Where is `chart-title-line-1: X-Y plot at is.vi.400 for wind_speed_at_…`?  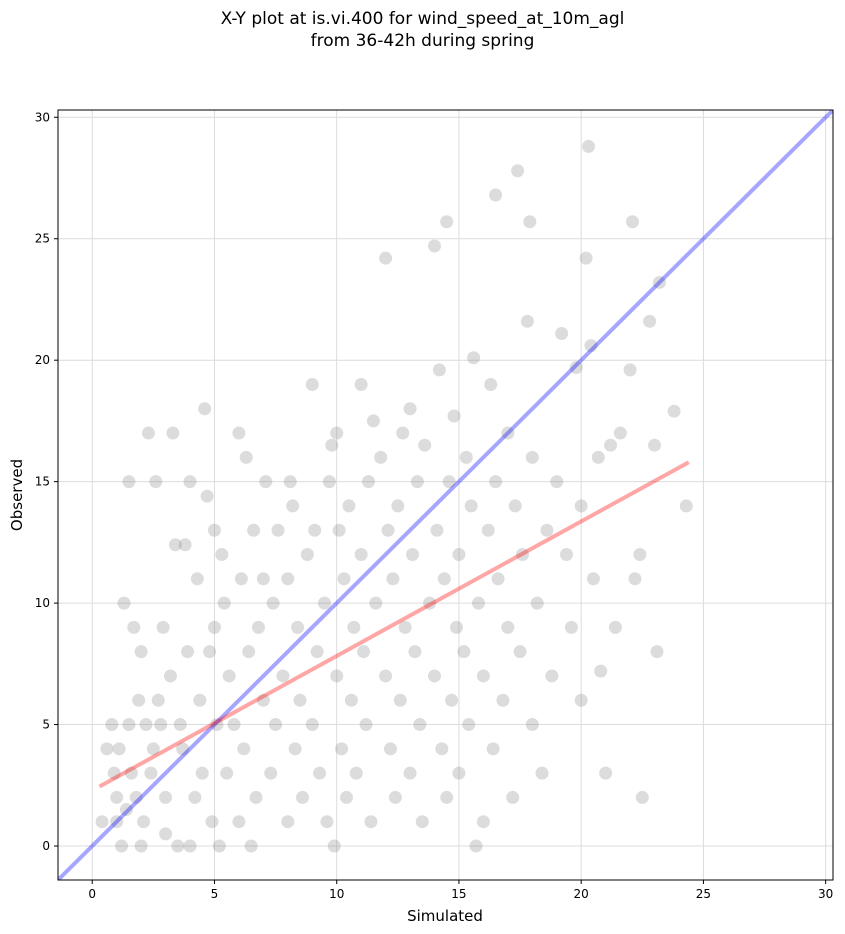
chart-title-line-1: X-Y plot at is.vi.400 for wind_speed_at_… is located at coordinates (422, 19).